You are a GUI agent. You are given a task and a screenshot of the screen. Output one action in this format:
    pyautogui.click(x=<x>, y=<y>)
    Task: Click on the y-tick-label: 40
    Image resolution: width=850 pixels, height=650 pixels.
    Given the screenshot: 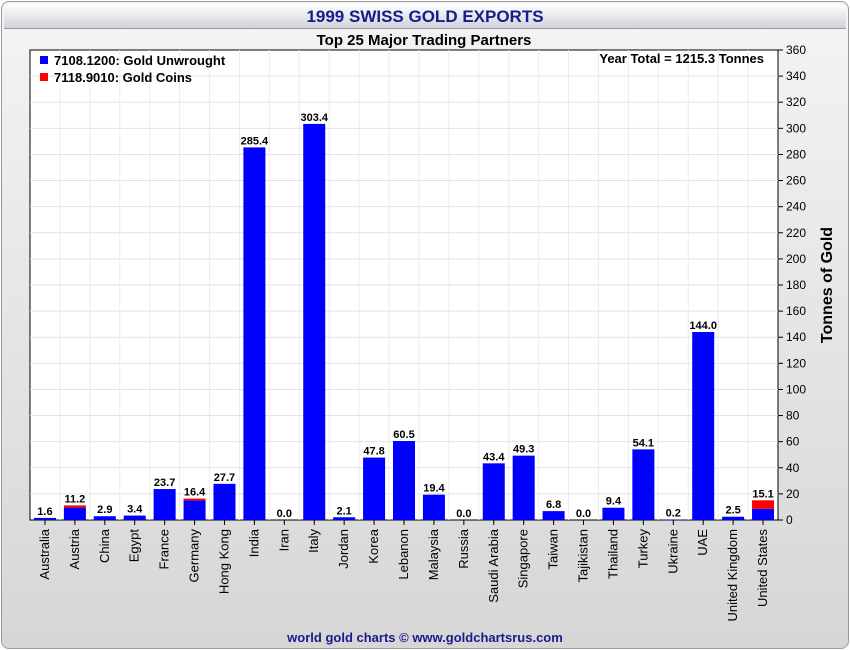 What is the action you would take?
    pyautogui.click(x=793, y=468)
    